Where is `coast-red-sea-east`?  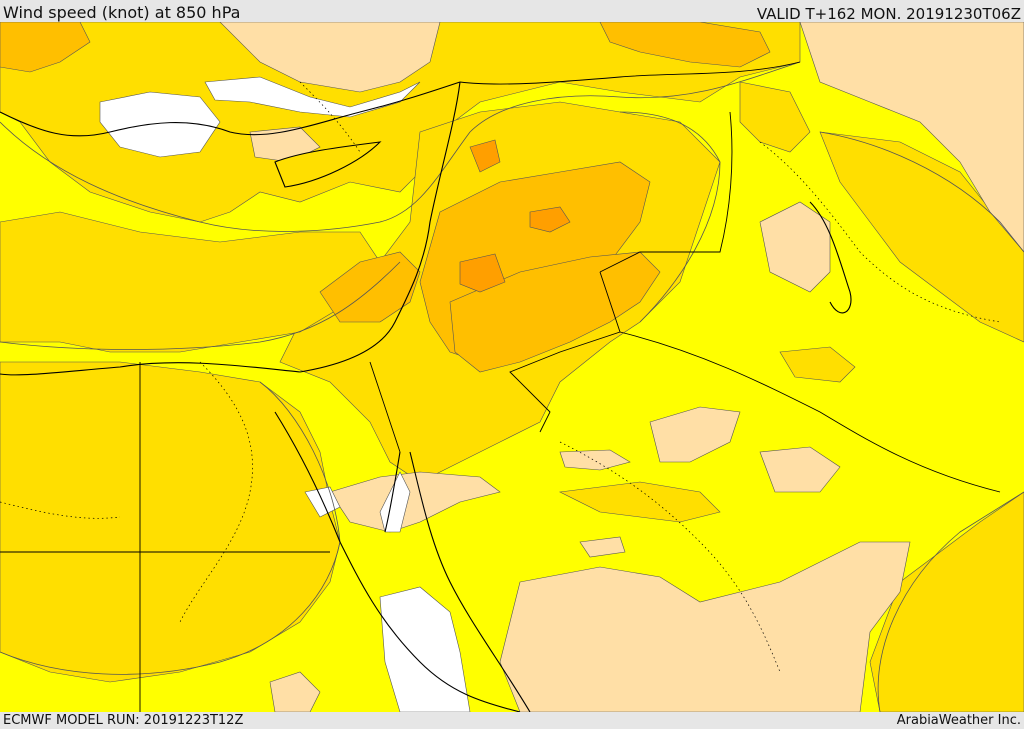
coast-red-sea-east is located at coordinates (470, 581).